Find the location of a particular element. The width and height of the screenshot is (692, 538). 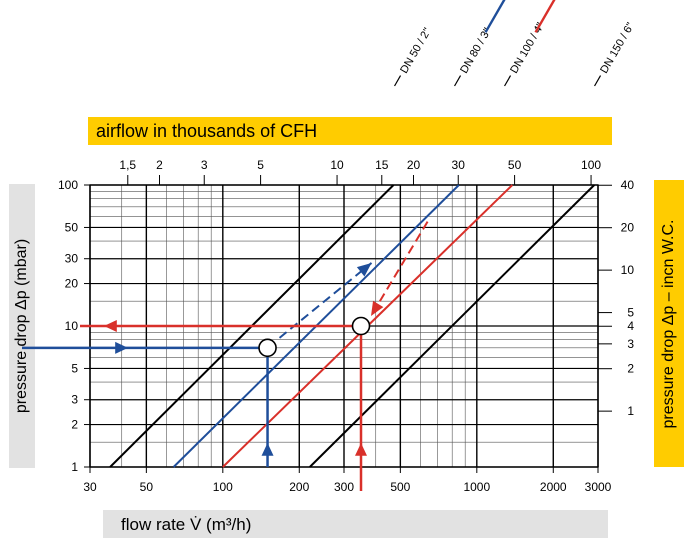

series-legend-entry: DN 80 / 3" is located at coordinates (480, 43).